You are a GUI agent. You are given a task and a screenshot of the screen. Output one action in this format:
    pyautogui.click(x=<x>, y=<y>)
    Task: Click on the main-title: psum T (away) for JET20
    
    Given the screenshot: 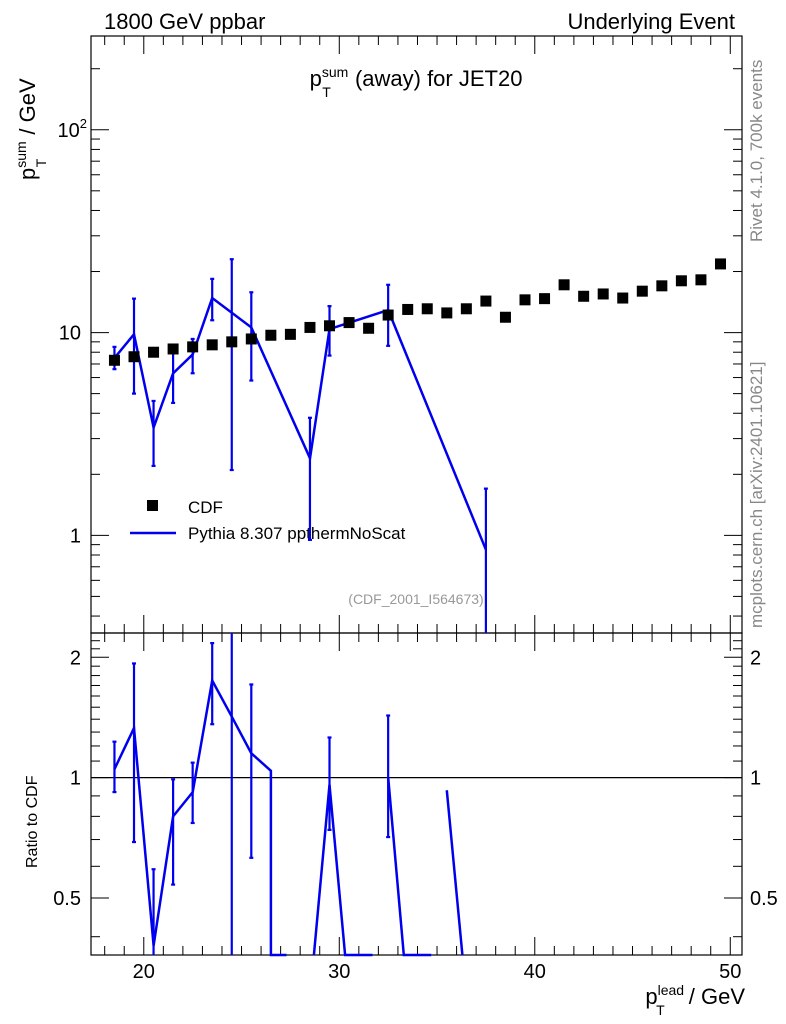 What is the action you would take?
    pyautogui.click(x=416, y=82)
    